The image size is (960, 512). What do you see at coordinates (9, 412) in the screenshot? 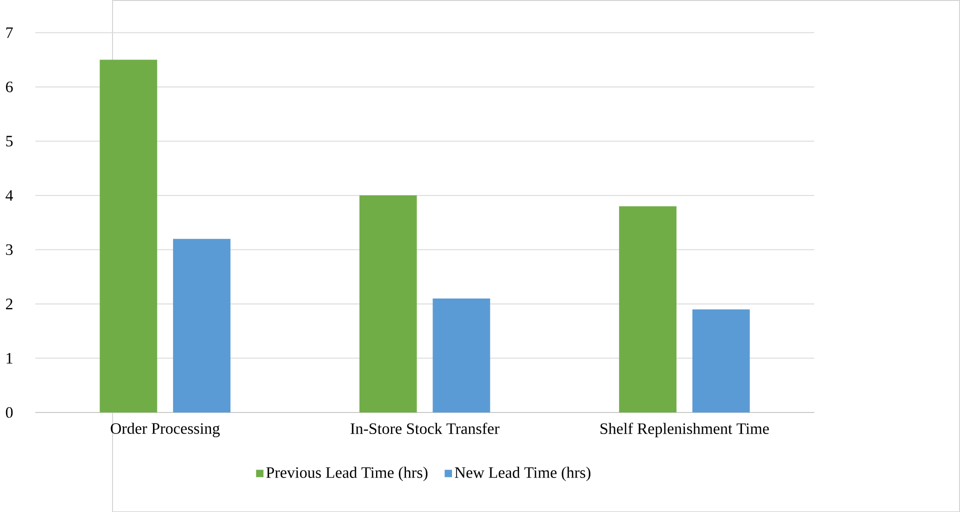
I see `y-tick-label: 0` at bounding box center [9, 412].